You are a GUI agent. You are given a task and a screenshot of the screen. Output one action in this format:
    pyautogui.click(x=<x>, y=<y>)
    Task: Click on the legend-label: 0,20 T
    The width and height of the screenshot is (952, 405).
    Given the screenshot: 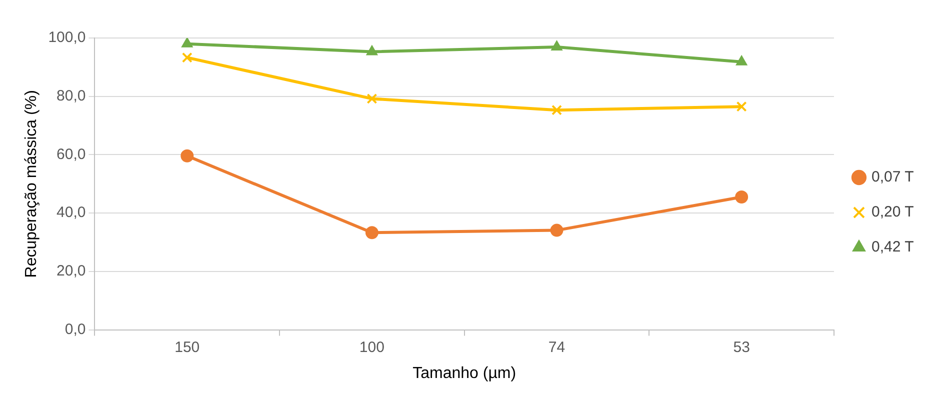 What is the action you would take?
    pyautogui.click(x=892, y=212)
    